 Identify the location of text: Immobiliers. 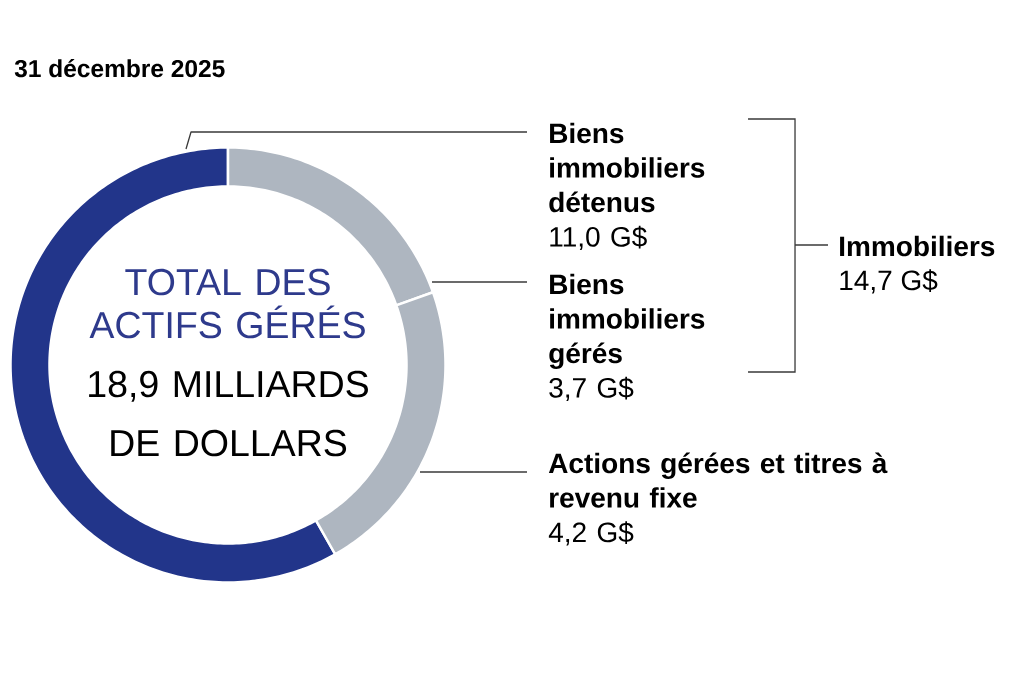
(917, 246).